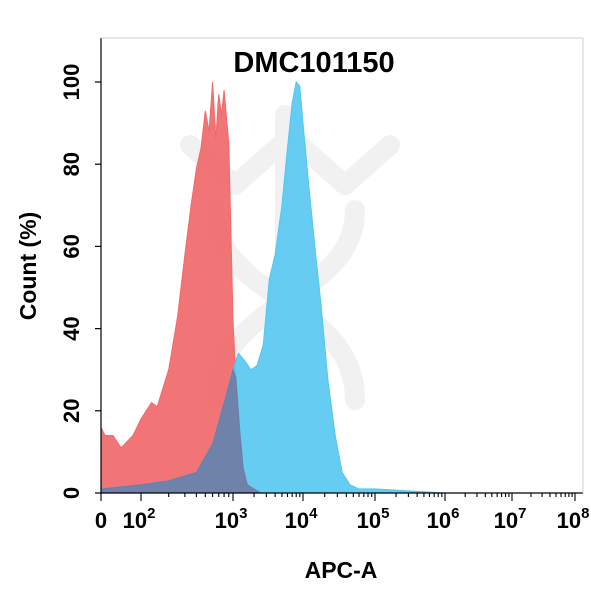 The width and height of the screenshot is (591, 593). Describe the element at coordinates (139, 519) in the screenshot. I see `x-tick-label: 10²` at that location.